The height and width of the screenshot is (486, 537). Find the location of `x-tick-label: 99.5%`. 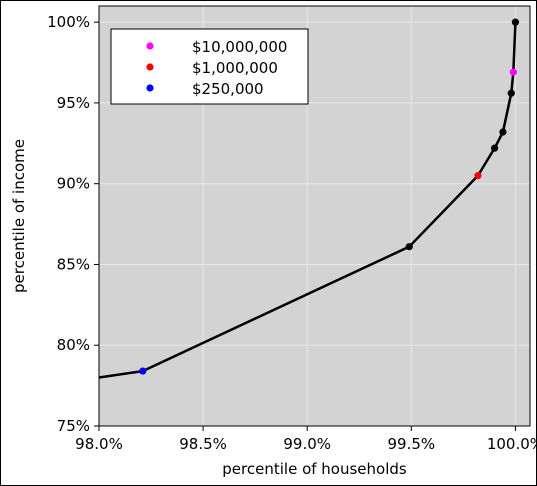

x-tick-label: 99.5% is located at coordinates (411, 444).